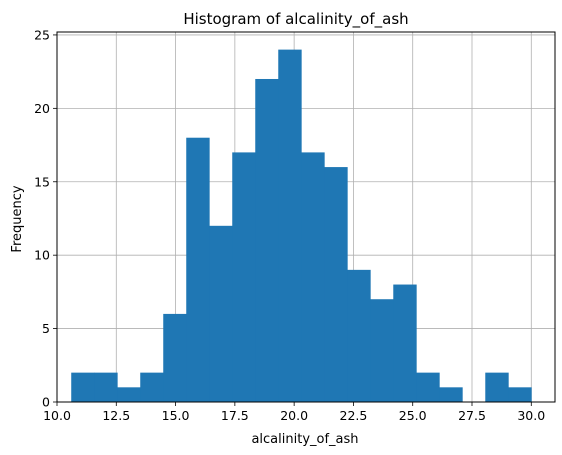 This screenshot has height=455, width=562. Describe the element at coordinates (176, 415) in the screenshot. I see `x-tick-label: 15.0` at that location.